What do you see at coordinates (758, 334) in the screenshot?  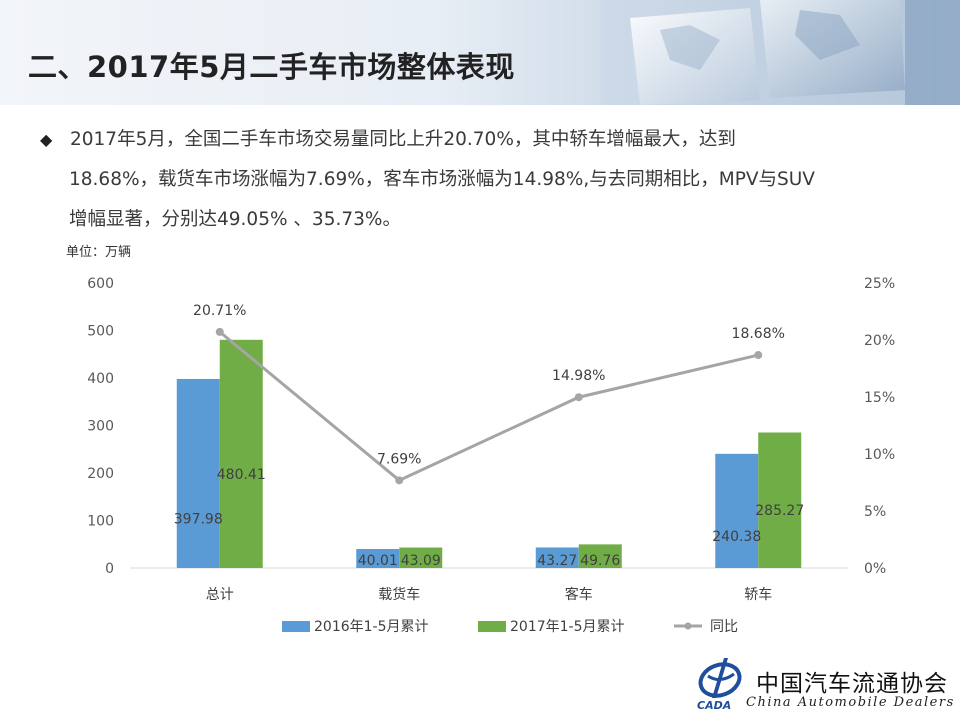 I see `line-data-label: 18.68%` at bounding box center [758, 334].